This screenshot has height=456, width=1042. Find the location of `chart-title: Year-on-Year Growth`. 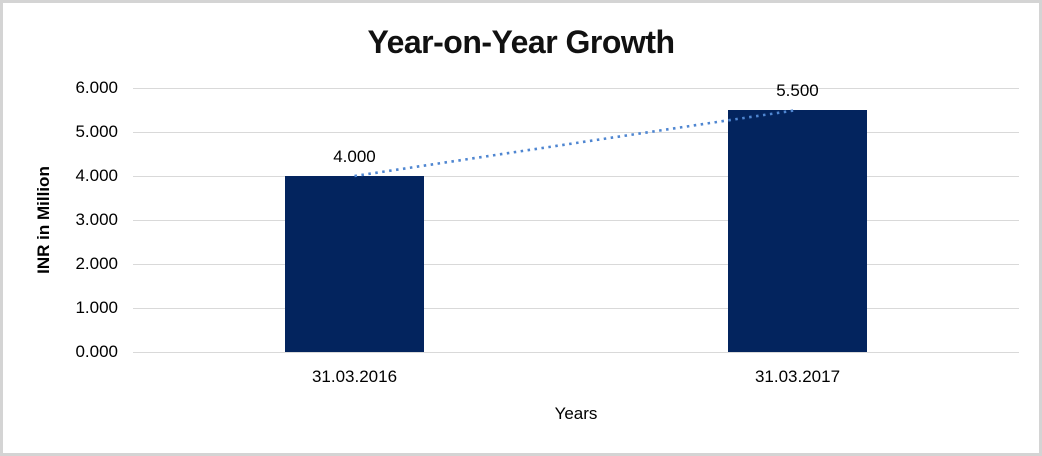

chart-title: Year-on-Year Growth is located at coordinates (521, 42).